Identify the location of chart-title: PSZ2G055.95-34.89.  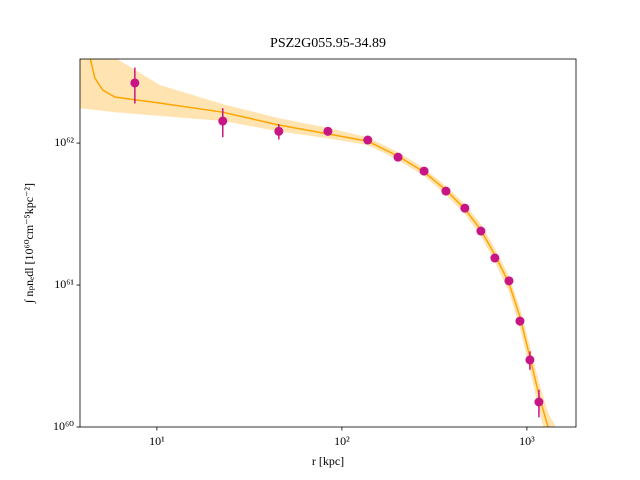
(328, 43).